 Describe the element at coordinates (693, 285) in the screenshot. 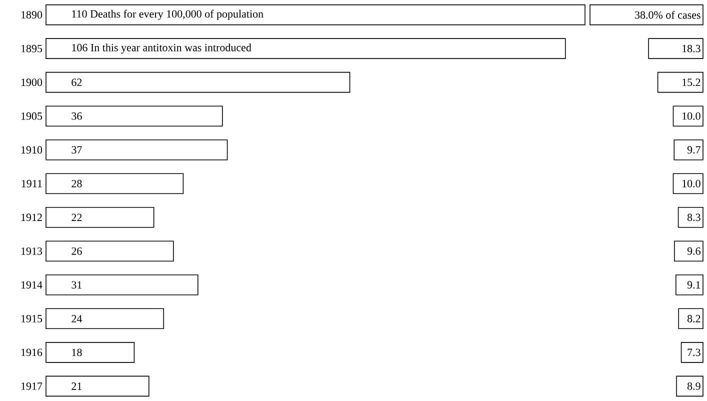

I see `data-label: 9.1` at that location.